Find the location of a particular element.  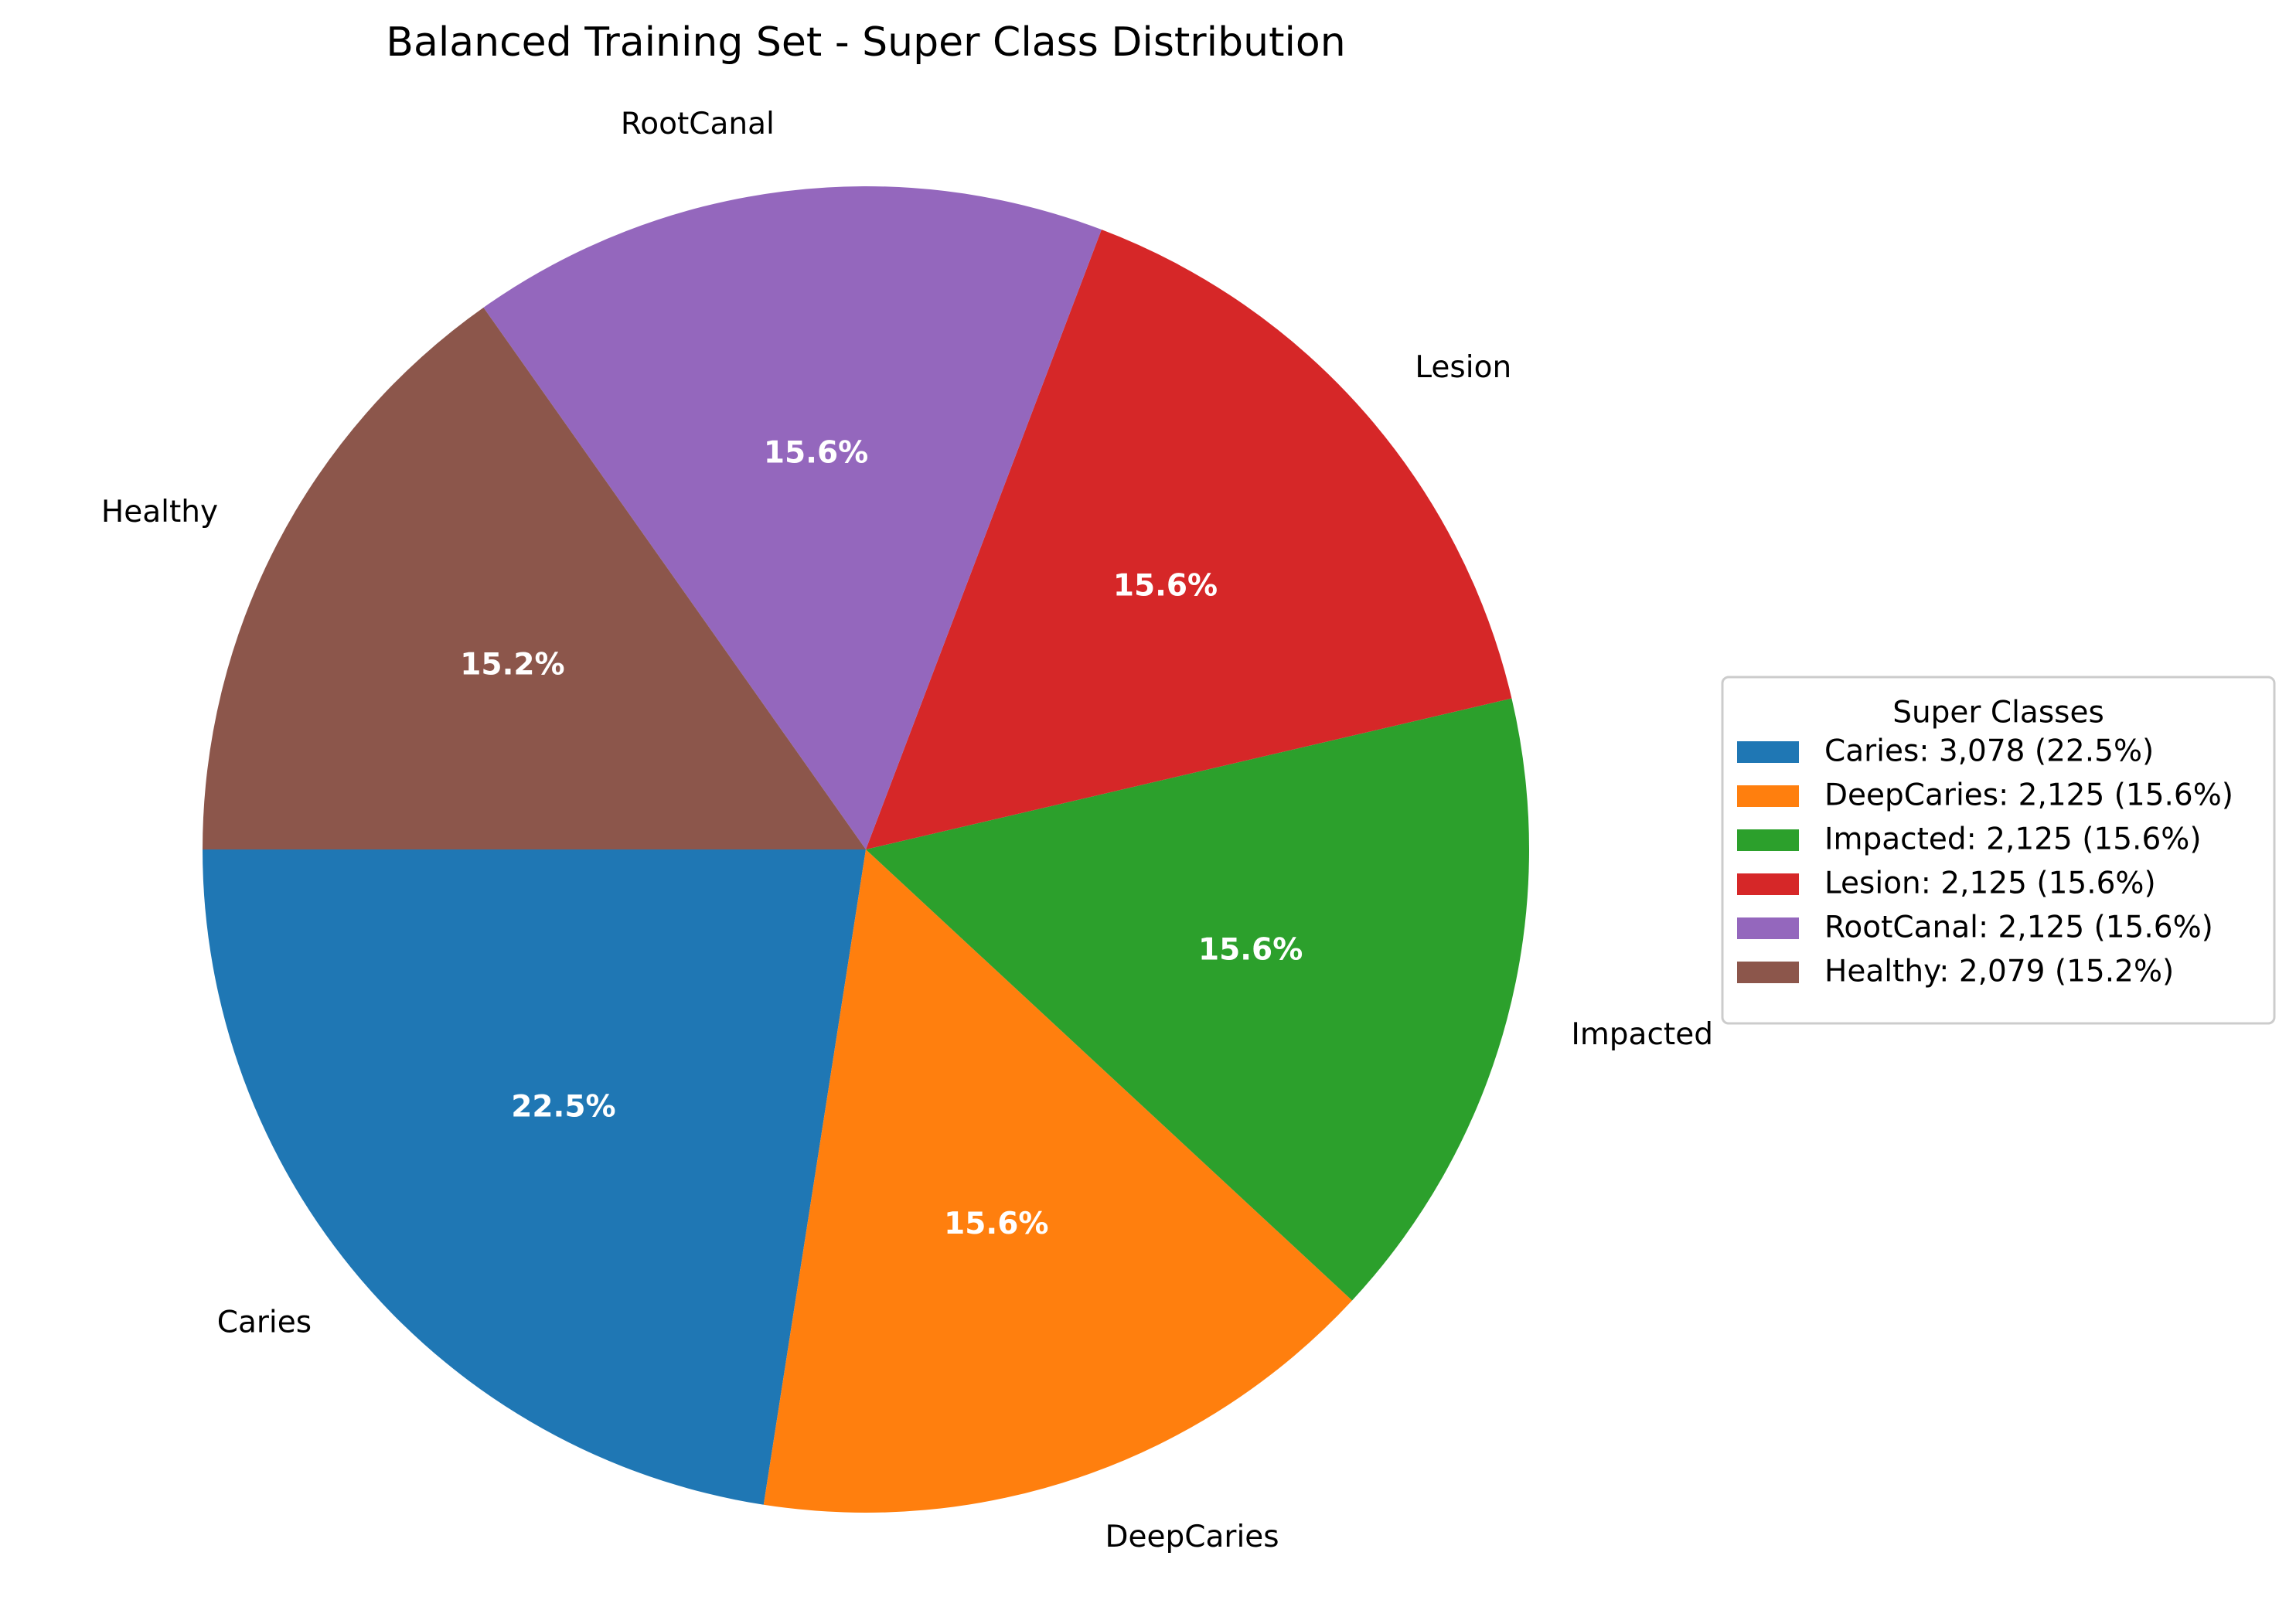

slice-label-rootcanal: RootCanal is located at coordinates (698, 124).